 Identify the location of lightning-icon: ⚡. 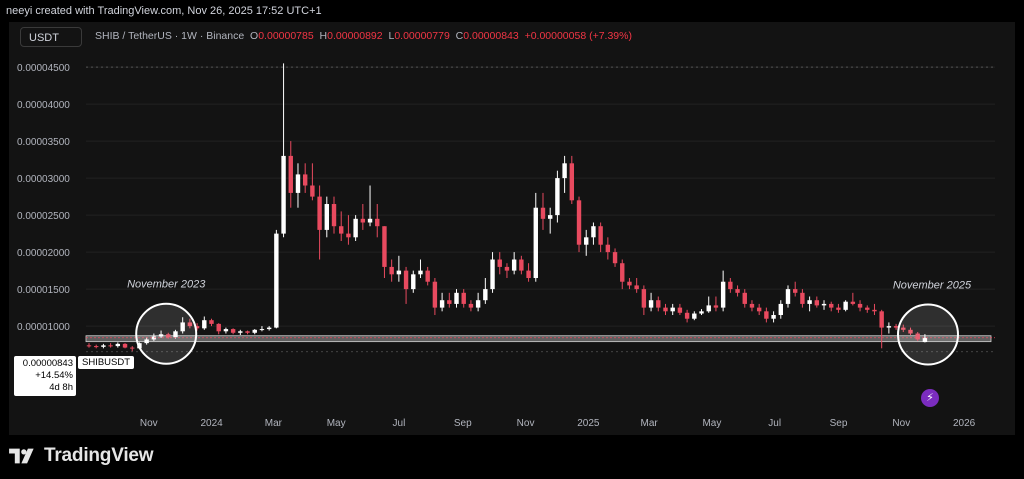
(930, 398).